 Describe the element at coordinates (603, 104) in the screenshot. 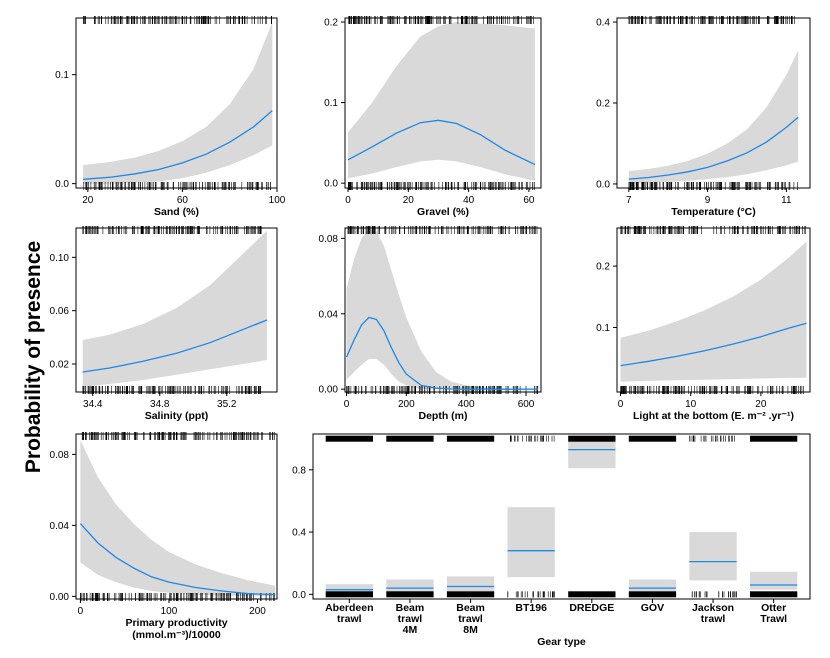

I see `temperature-y-tick-label: 0.2` at that location.